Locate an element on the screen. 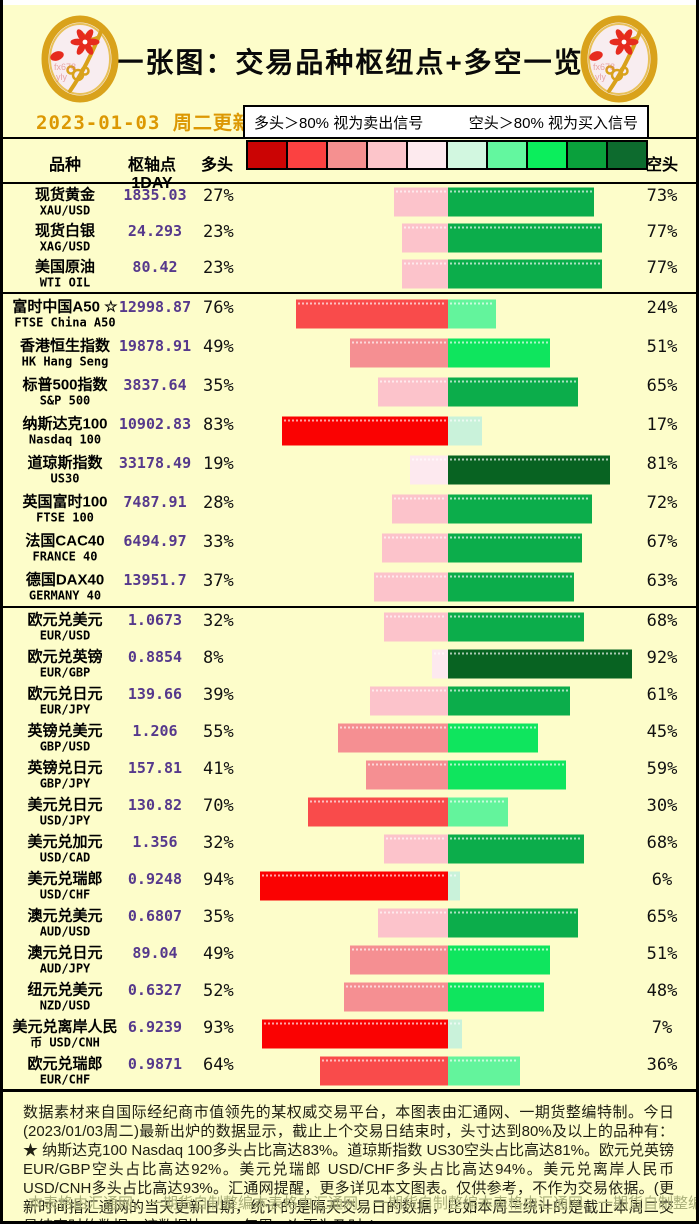 The width and height of the screenshot is (699, 1224). instrument-name-en: Nasdaq 100 is located at coordinates (65, 439).